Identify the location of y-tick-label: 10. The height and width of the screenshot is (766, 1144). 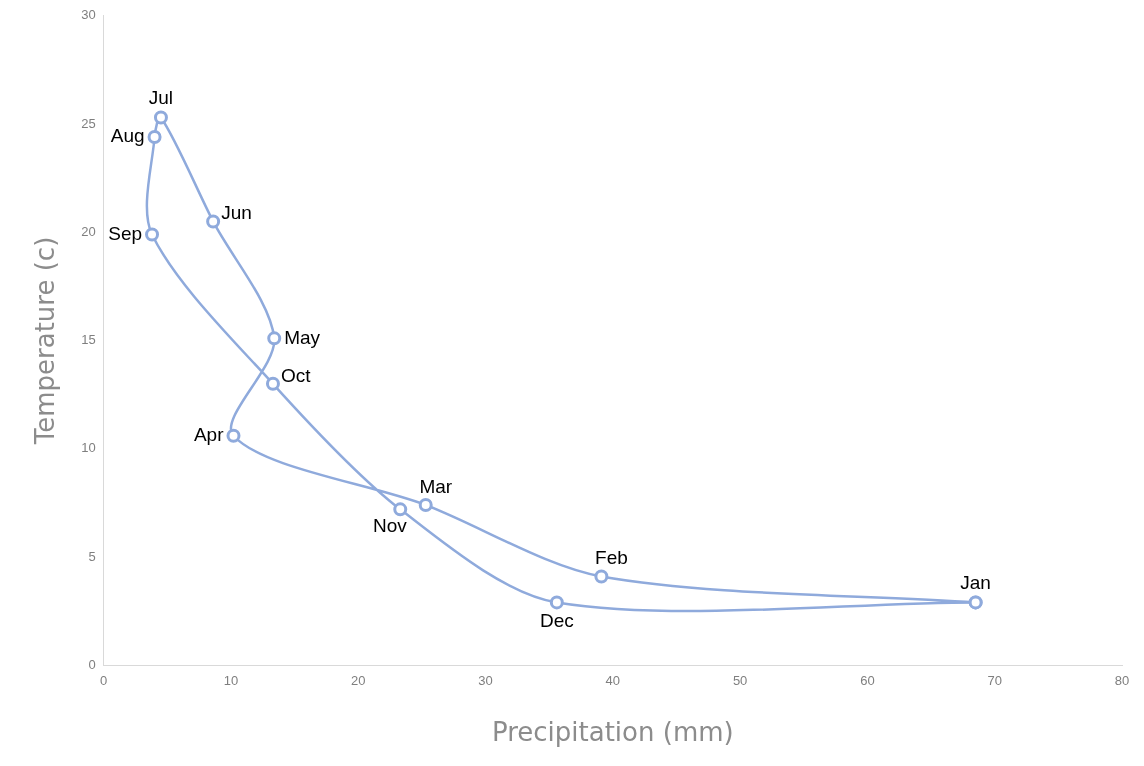
(88, 448).